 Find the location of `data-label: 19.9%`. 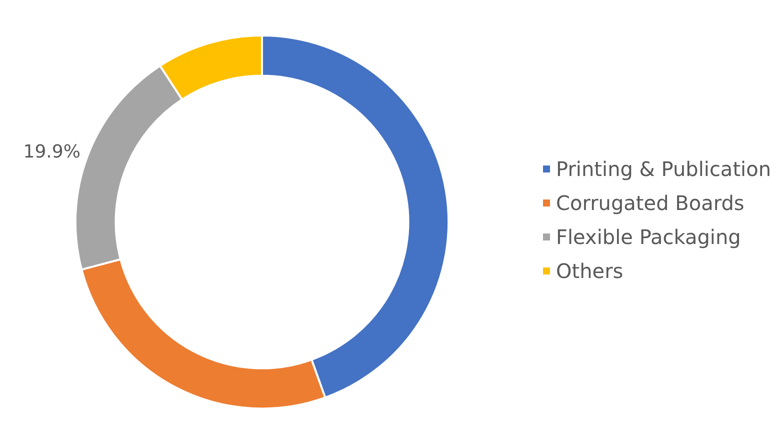

data-label: 19.9% is located at coordinates (51, 152).